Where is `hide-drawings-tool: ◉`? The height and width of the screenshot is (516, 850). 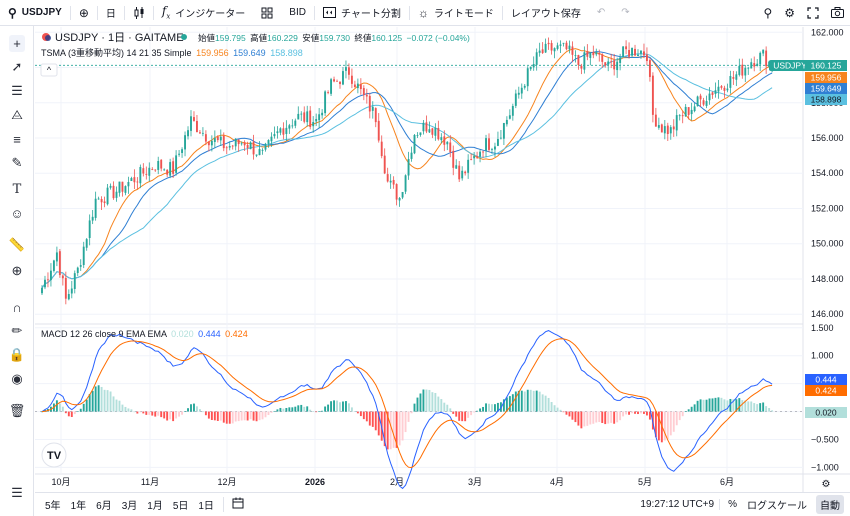
hide-drawings-tool: ◉ is located at coordinates (17, 379).